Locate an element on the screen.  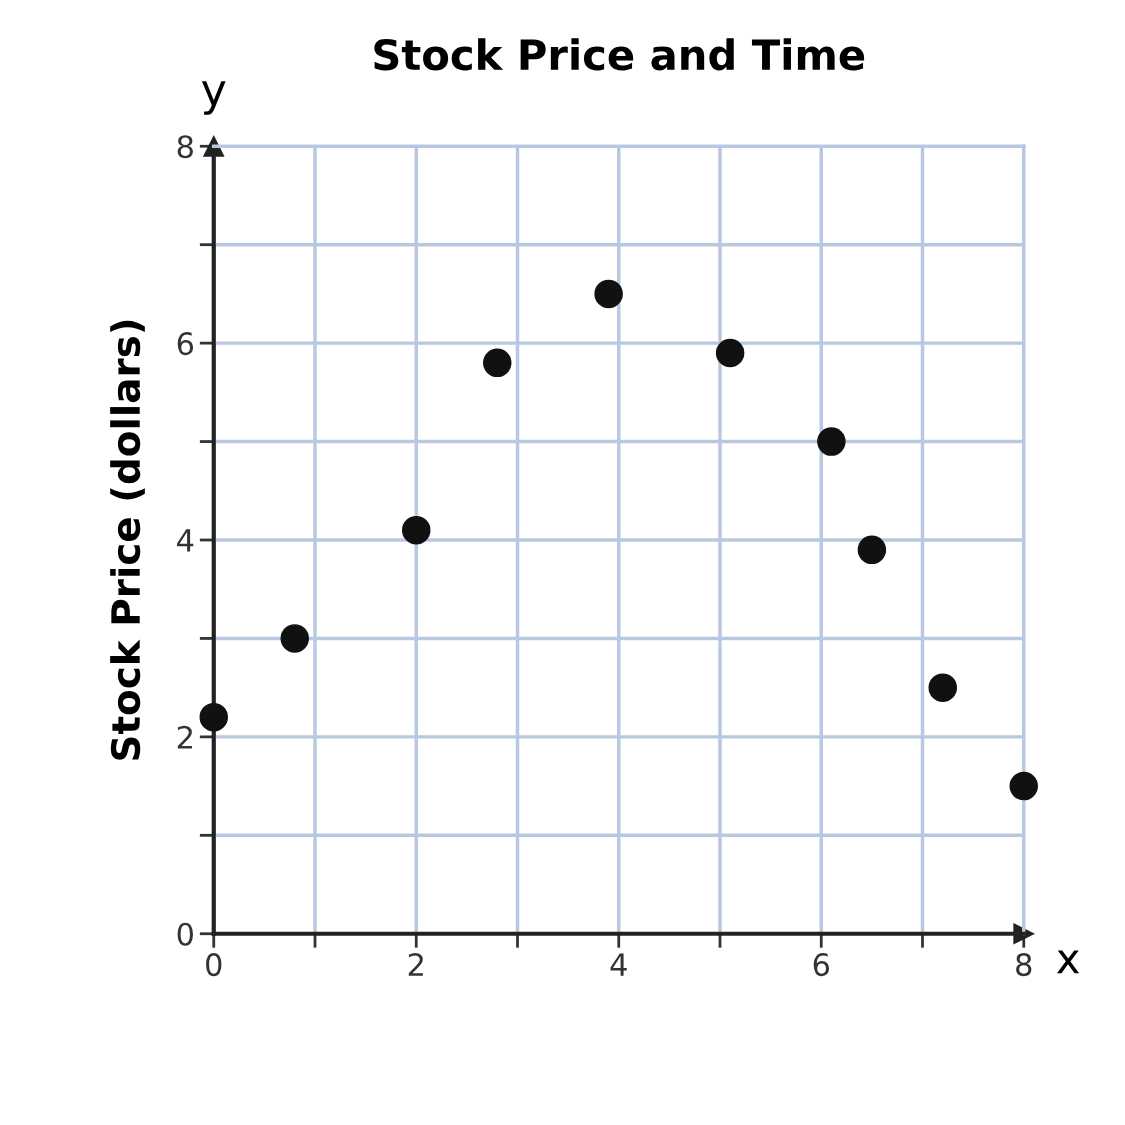
y-tick-label: 2 is located at coordinates (184, 737).